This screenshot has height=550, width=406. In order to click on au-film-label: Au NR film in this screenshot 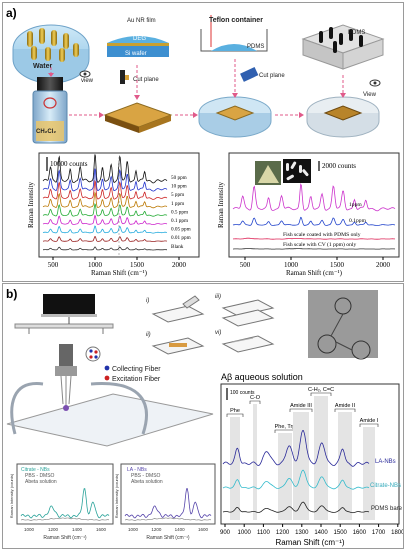, I will do `click(141, 21)`.